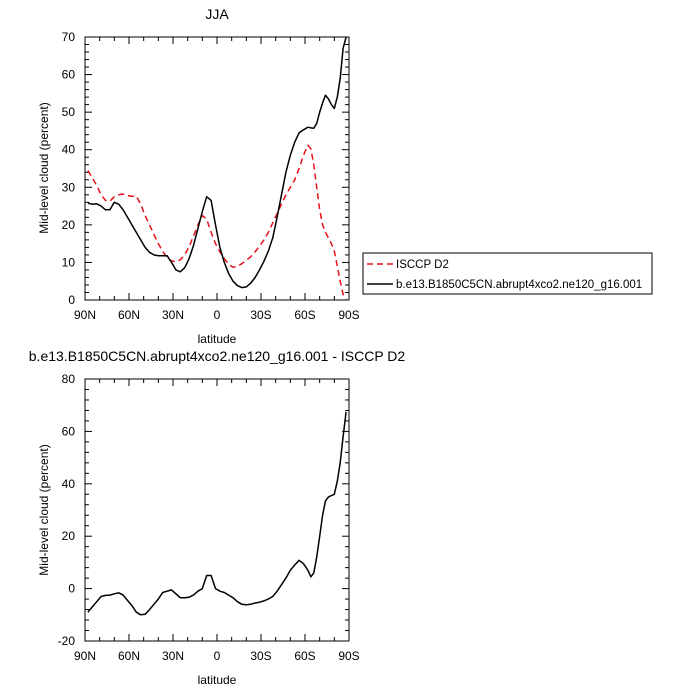  What do you see at coordinates (217, 680) in the screenshot?
I see `bottom-chart-x-axis-title: latitude` at bounding box center [217, 680].